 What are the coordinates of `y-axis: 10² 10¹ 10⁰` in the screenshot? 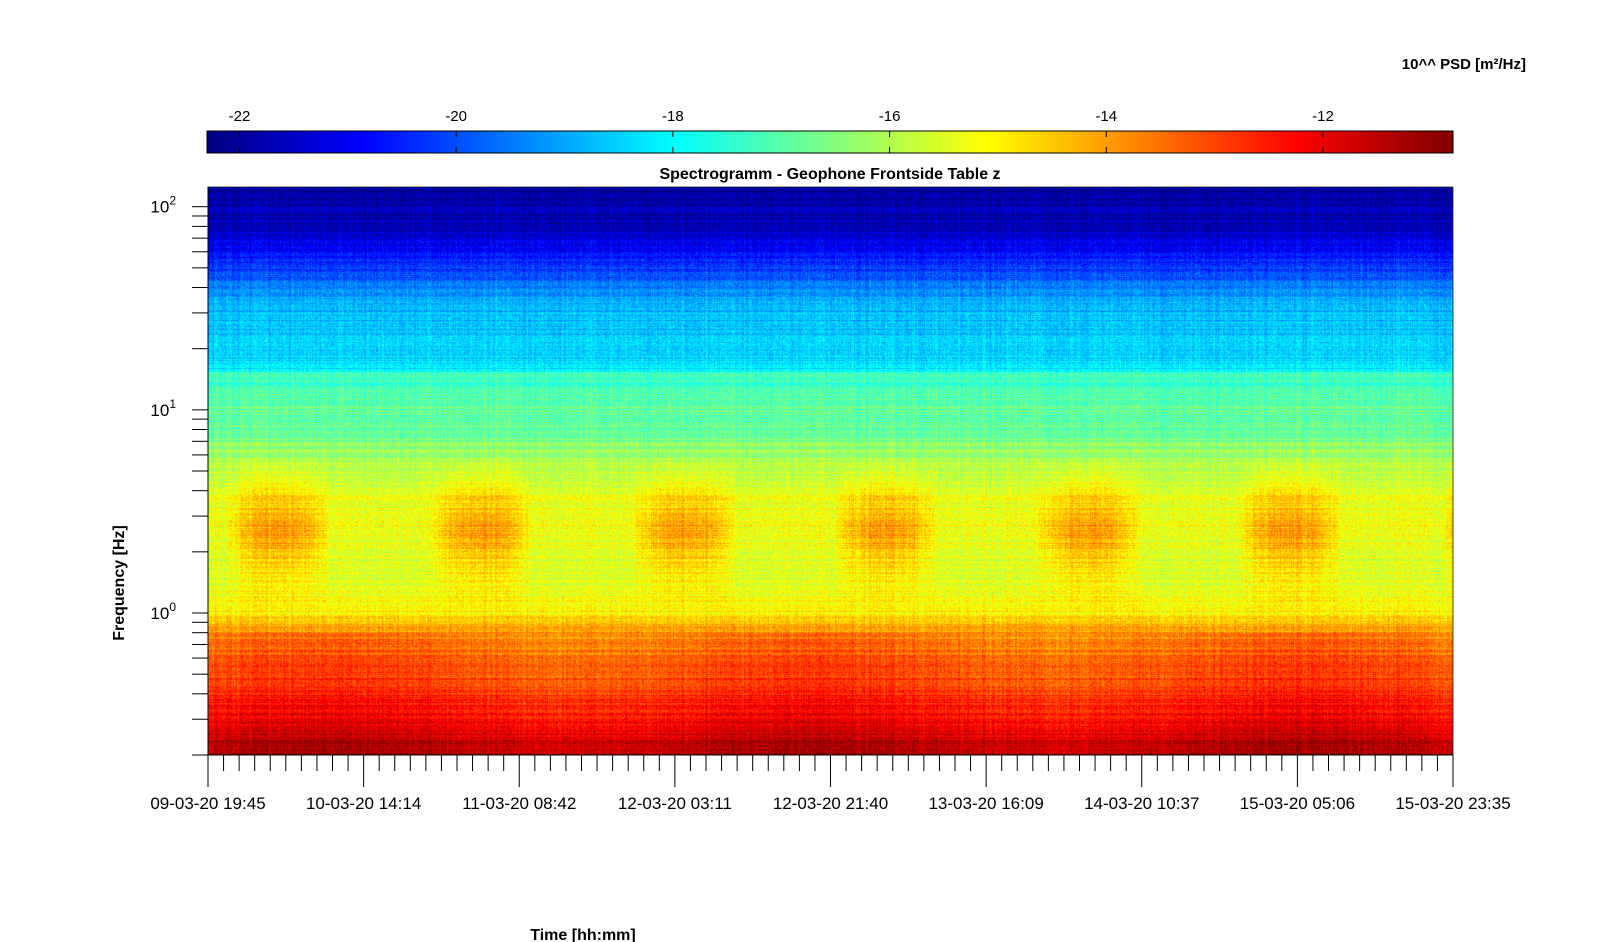 It's located at (179, 471).